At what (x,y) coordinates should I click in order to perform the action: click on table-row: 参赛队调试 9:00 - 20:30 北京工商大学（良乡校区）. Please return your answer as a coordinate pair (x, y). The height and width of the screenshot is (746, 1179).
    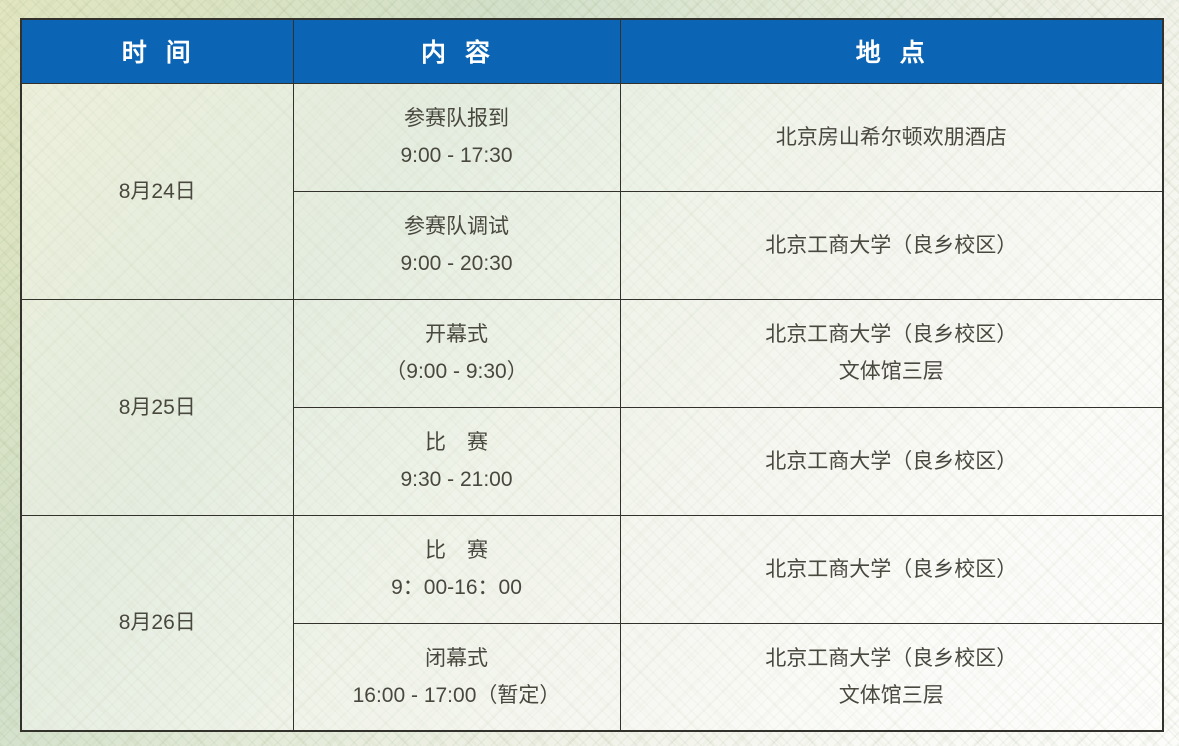
    Looking at the image, I should click on (592, 245).